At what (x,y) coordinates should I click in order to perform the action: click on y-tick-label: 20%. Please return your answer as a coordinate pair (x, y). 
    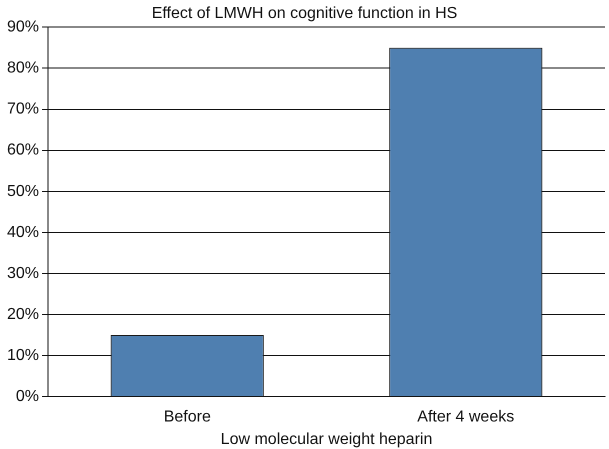
    Looking at the image, I should click on (23, 314).